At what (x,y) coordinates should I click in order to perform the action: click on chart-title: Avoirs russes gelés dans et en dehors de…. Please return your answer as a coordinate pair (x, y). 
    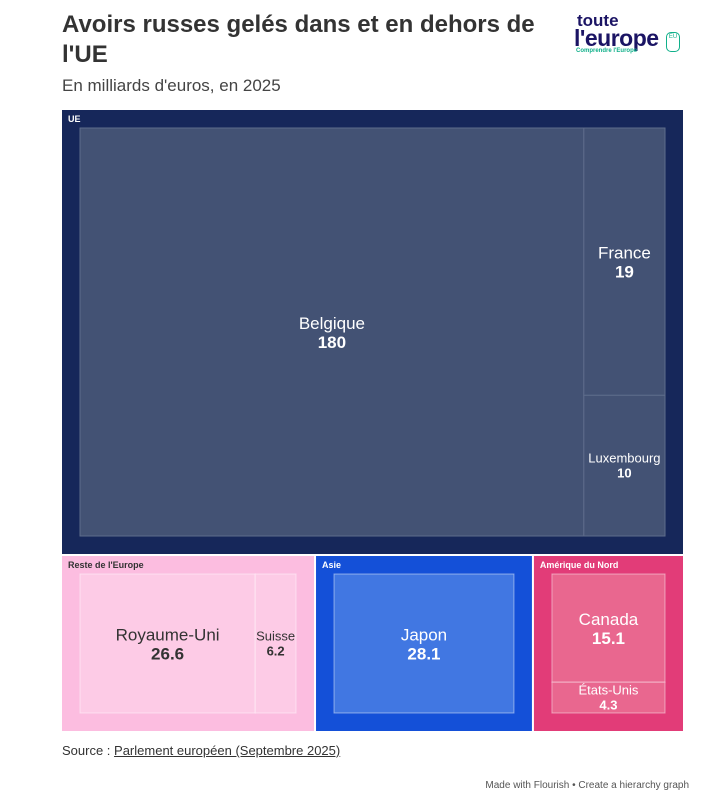
    Looking at the image, I should click on (298, 39).